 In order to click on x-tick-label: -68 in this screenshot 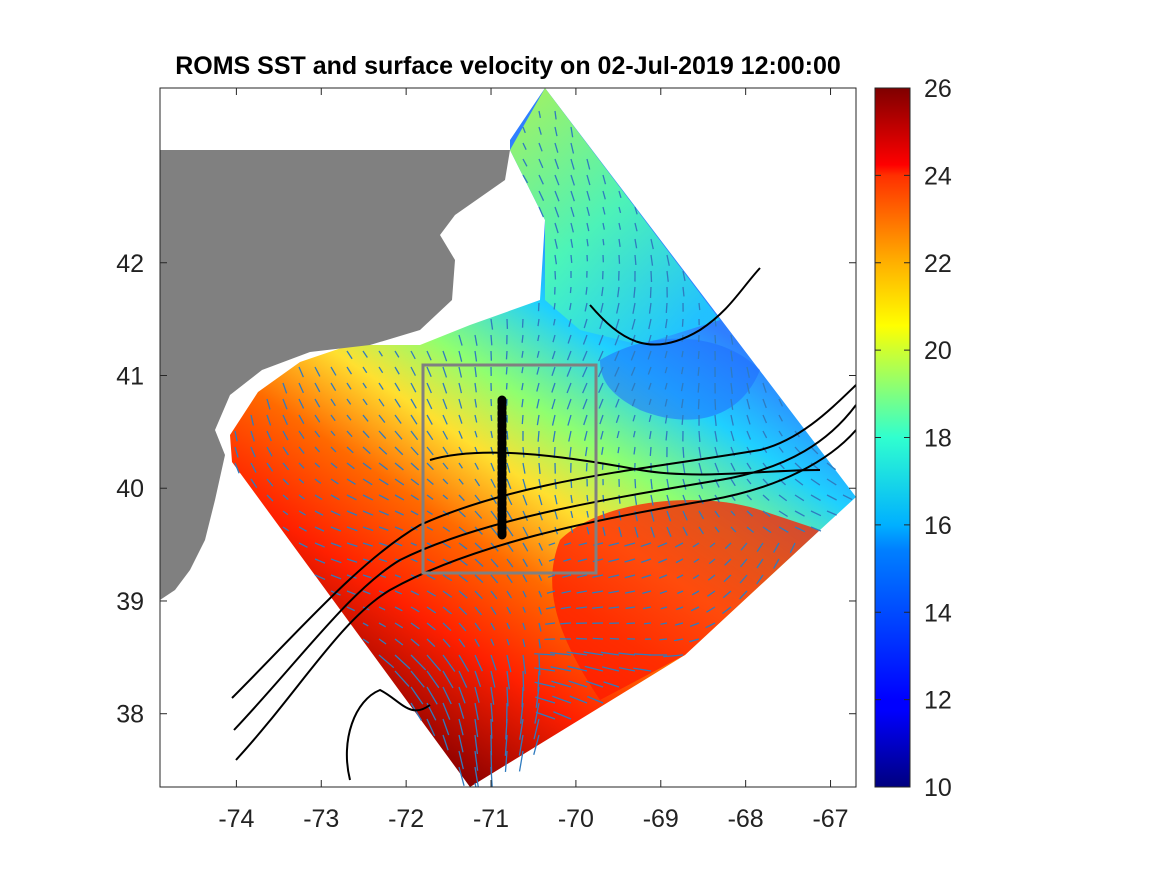, I will do `click(746, 819)`.